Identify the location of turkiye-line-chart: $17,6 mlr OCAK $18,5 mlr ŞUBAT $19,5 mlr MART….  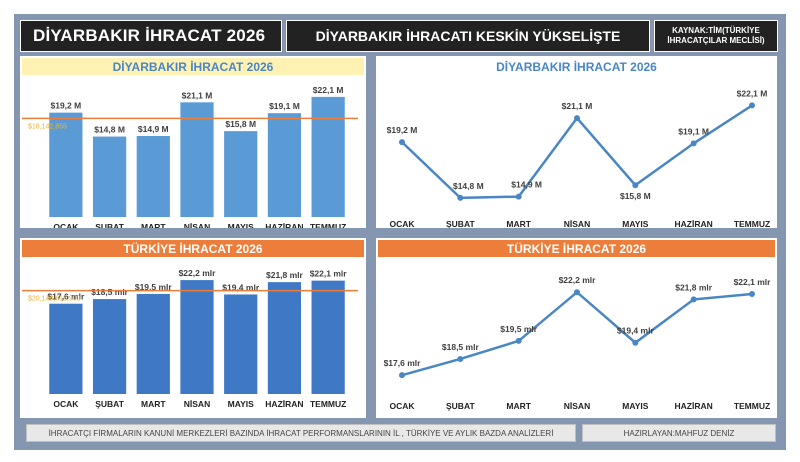
(578, 343).